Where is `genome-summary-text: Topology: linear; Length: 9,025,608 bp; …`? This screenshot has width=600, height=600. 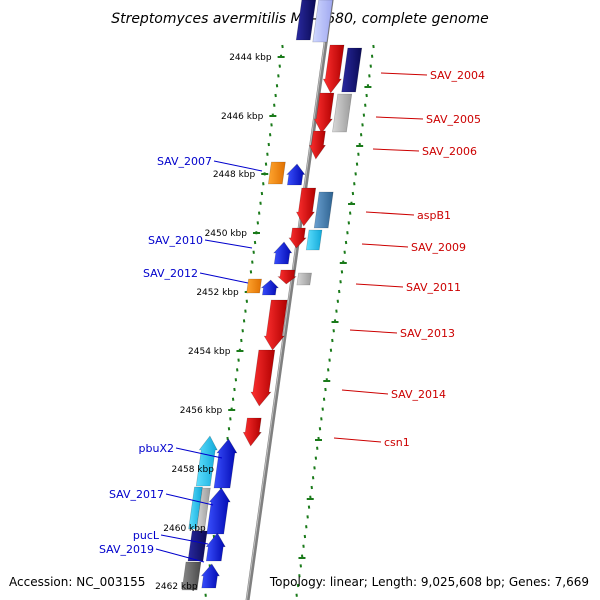
genome-summary-text: Topology: linear; Length: 9,025,608 bp; … is located at coordinates (429, 582).